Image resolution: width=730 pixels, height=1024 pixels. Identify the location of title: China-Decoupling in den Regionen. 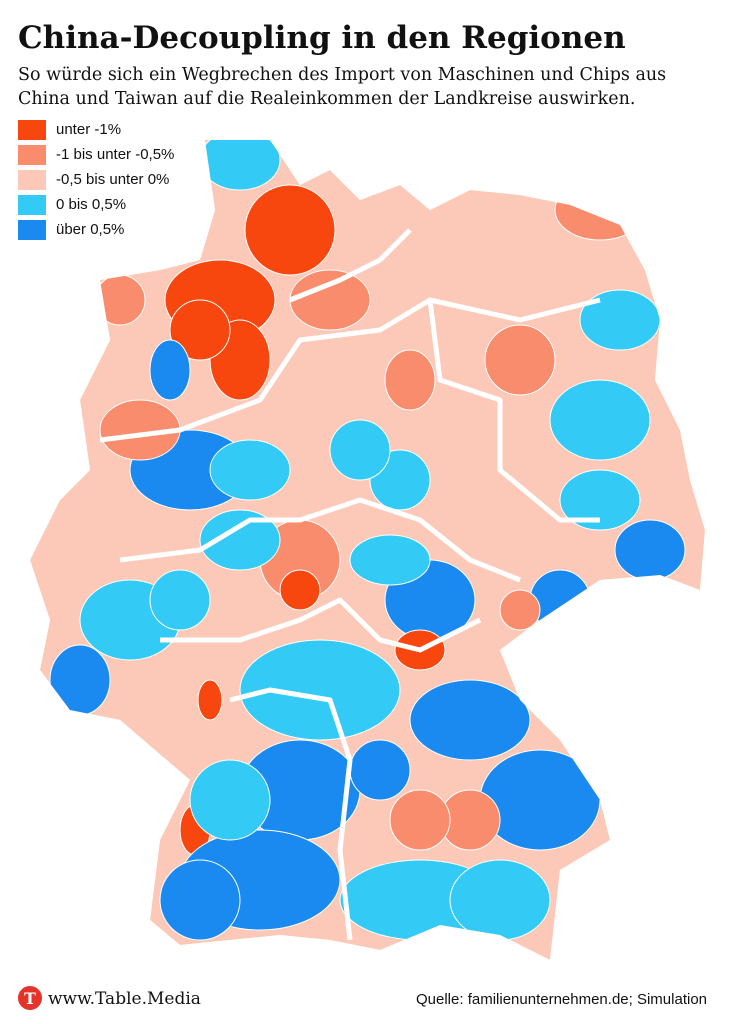
(322, 38).